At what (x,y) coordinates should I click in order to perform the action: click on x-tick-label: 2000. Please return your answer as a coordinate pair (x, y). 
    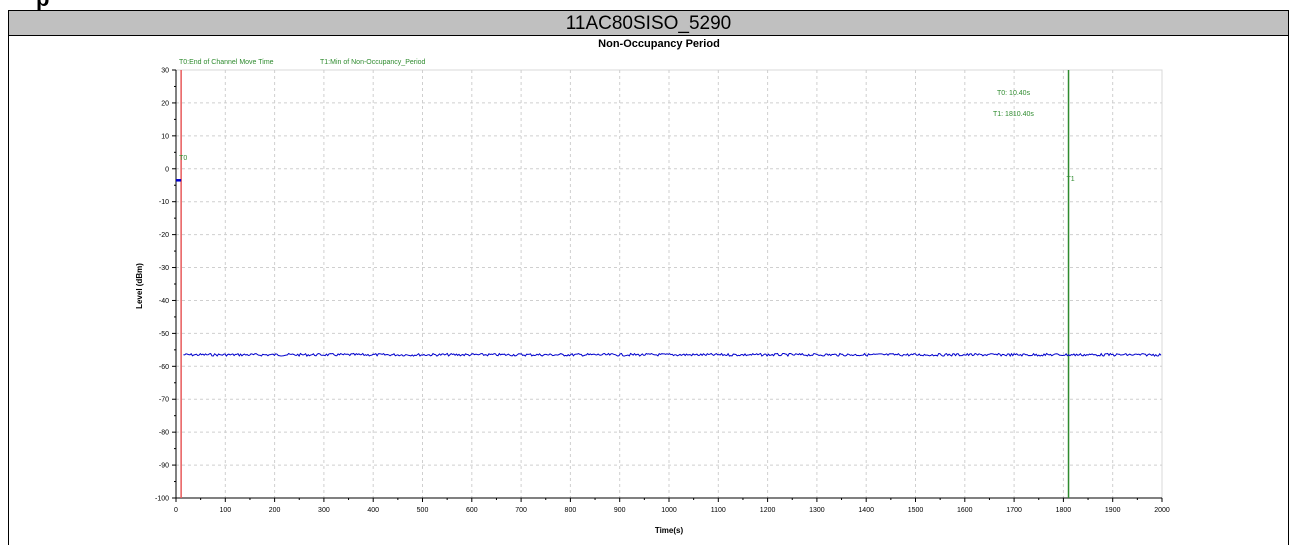
    Looking at the image, I should click on (1162, 510).